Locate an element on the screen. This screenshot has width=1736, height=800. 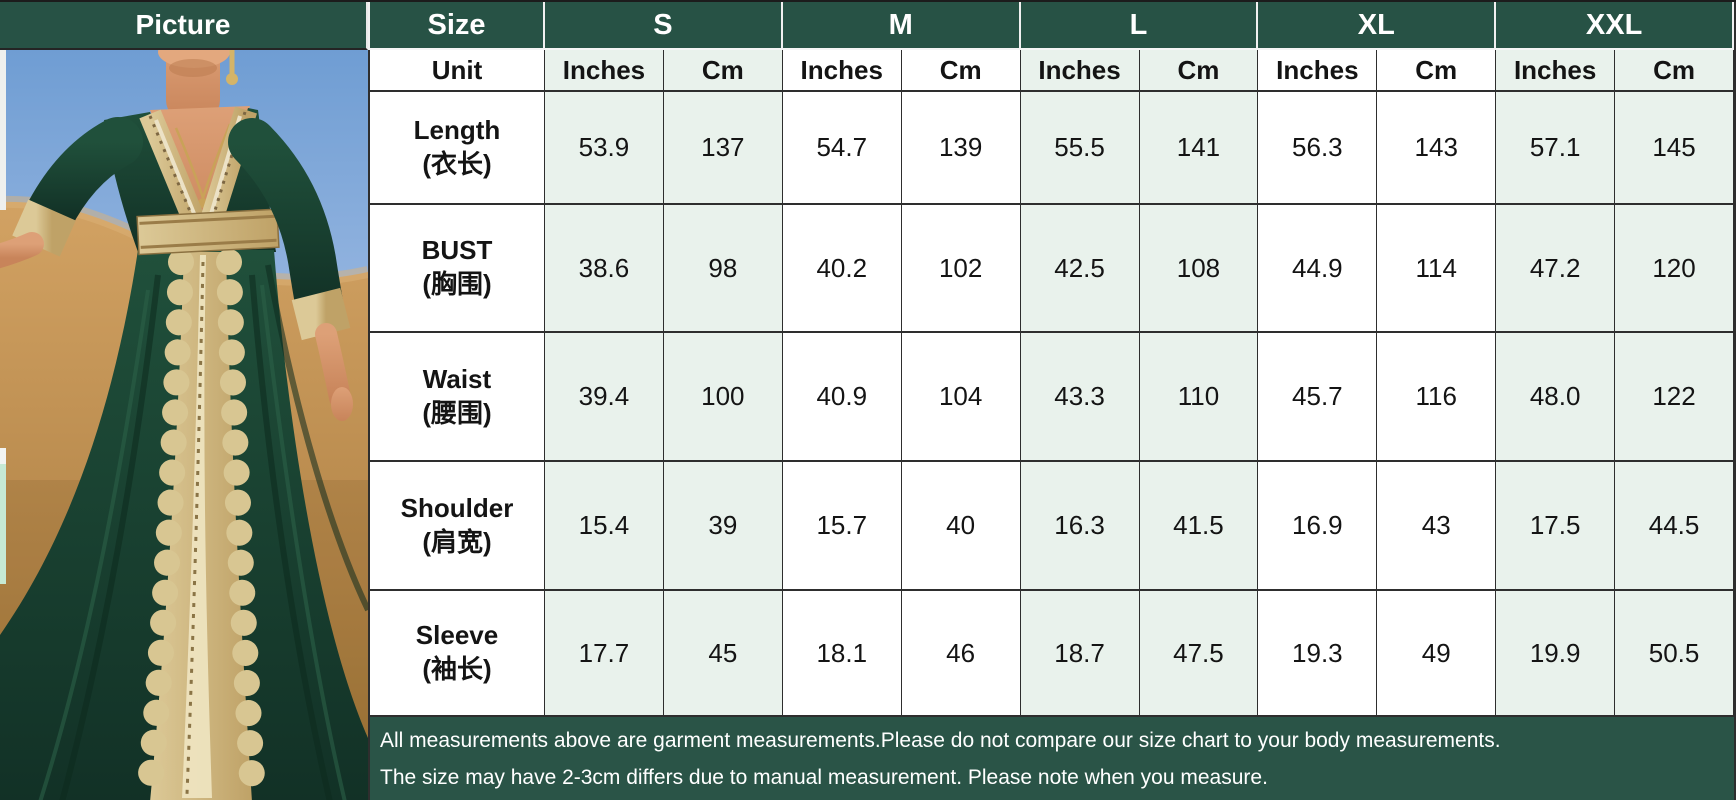
table-cell: 114 is located at coordinates (1437, 269).